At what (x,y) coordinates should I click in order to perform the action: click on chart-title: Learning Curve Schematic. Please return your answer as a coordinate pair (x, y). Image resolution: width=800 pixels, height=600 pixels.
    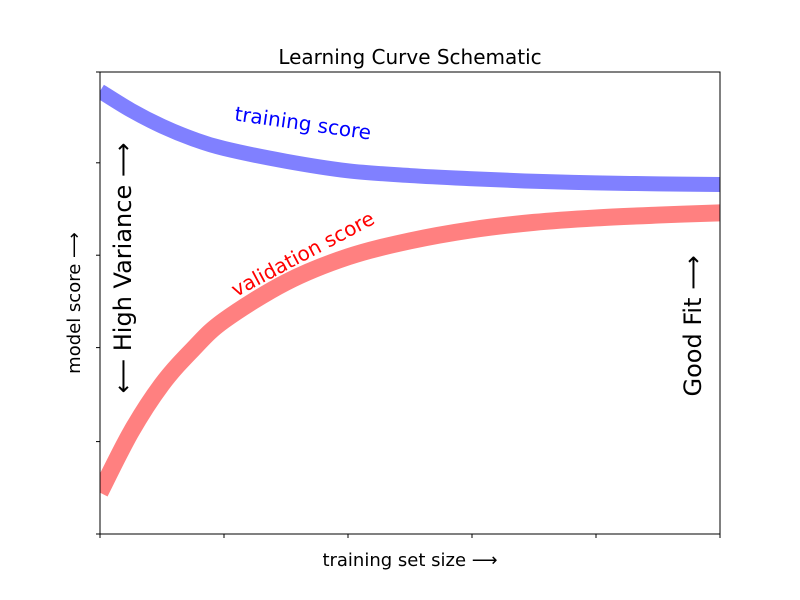
    Looking at the image, I should click on (409, 57).